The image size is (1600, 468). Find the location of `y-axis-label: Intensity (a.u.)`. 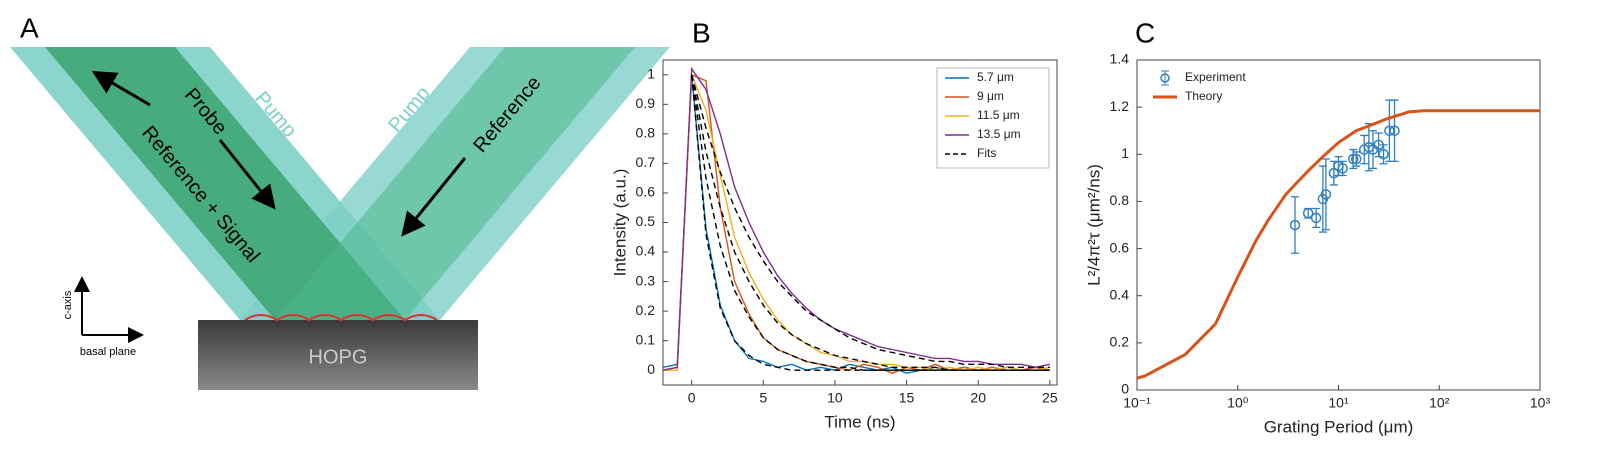

y-axis-label: Intensity (a.u.) is located at coordinates (619, 223).